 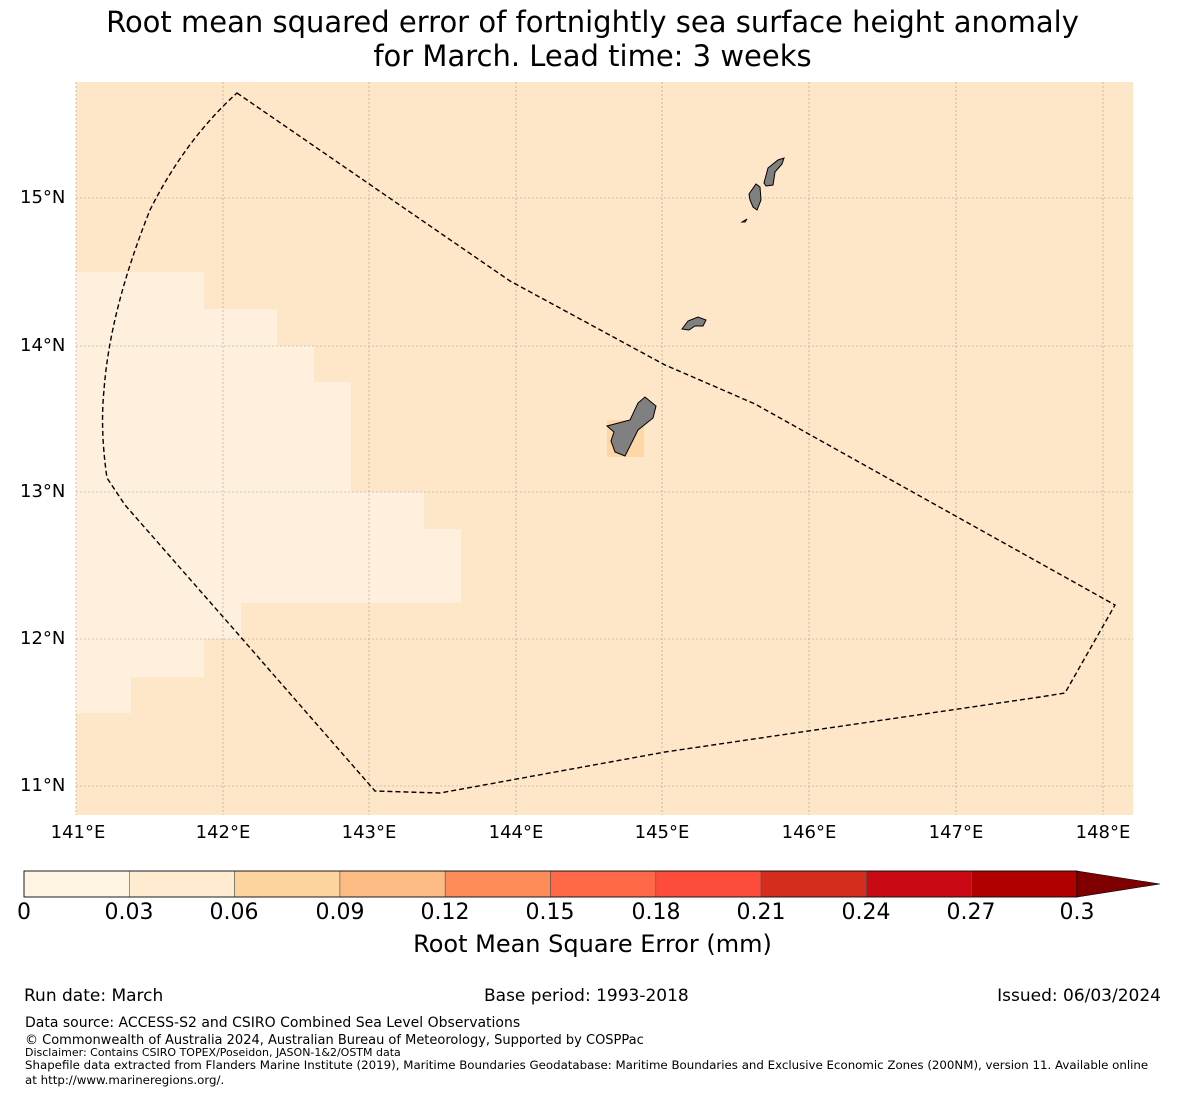 I want to click on lon-label-145e: 145°E, so click(x=662, y=832).